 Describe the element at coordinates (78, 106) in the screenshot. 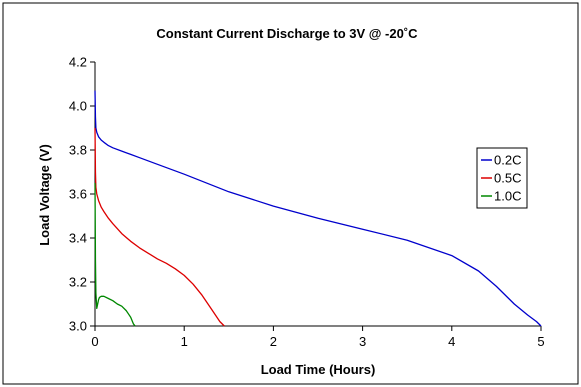

I see `y-tick-label: 4.0` at that location.